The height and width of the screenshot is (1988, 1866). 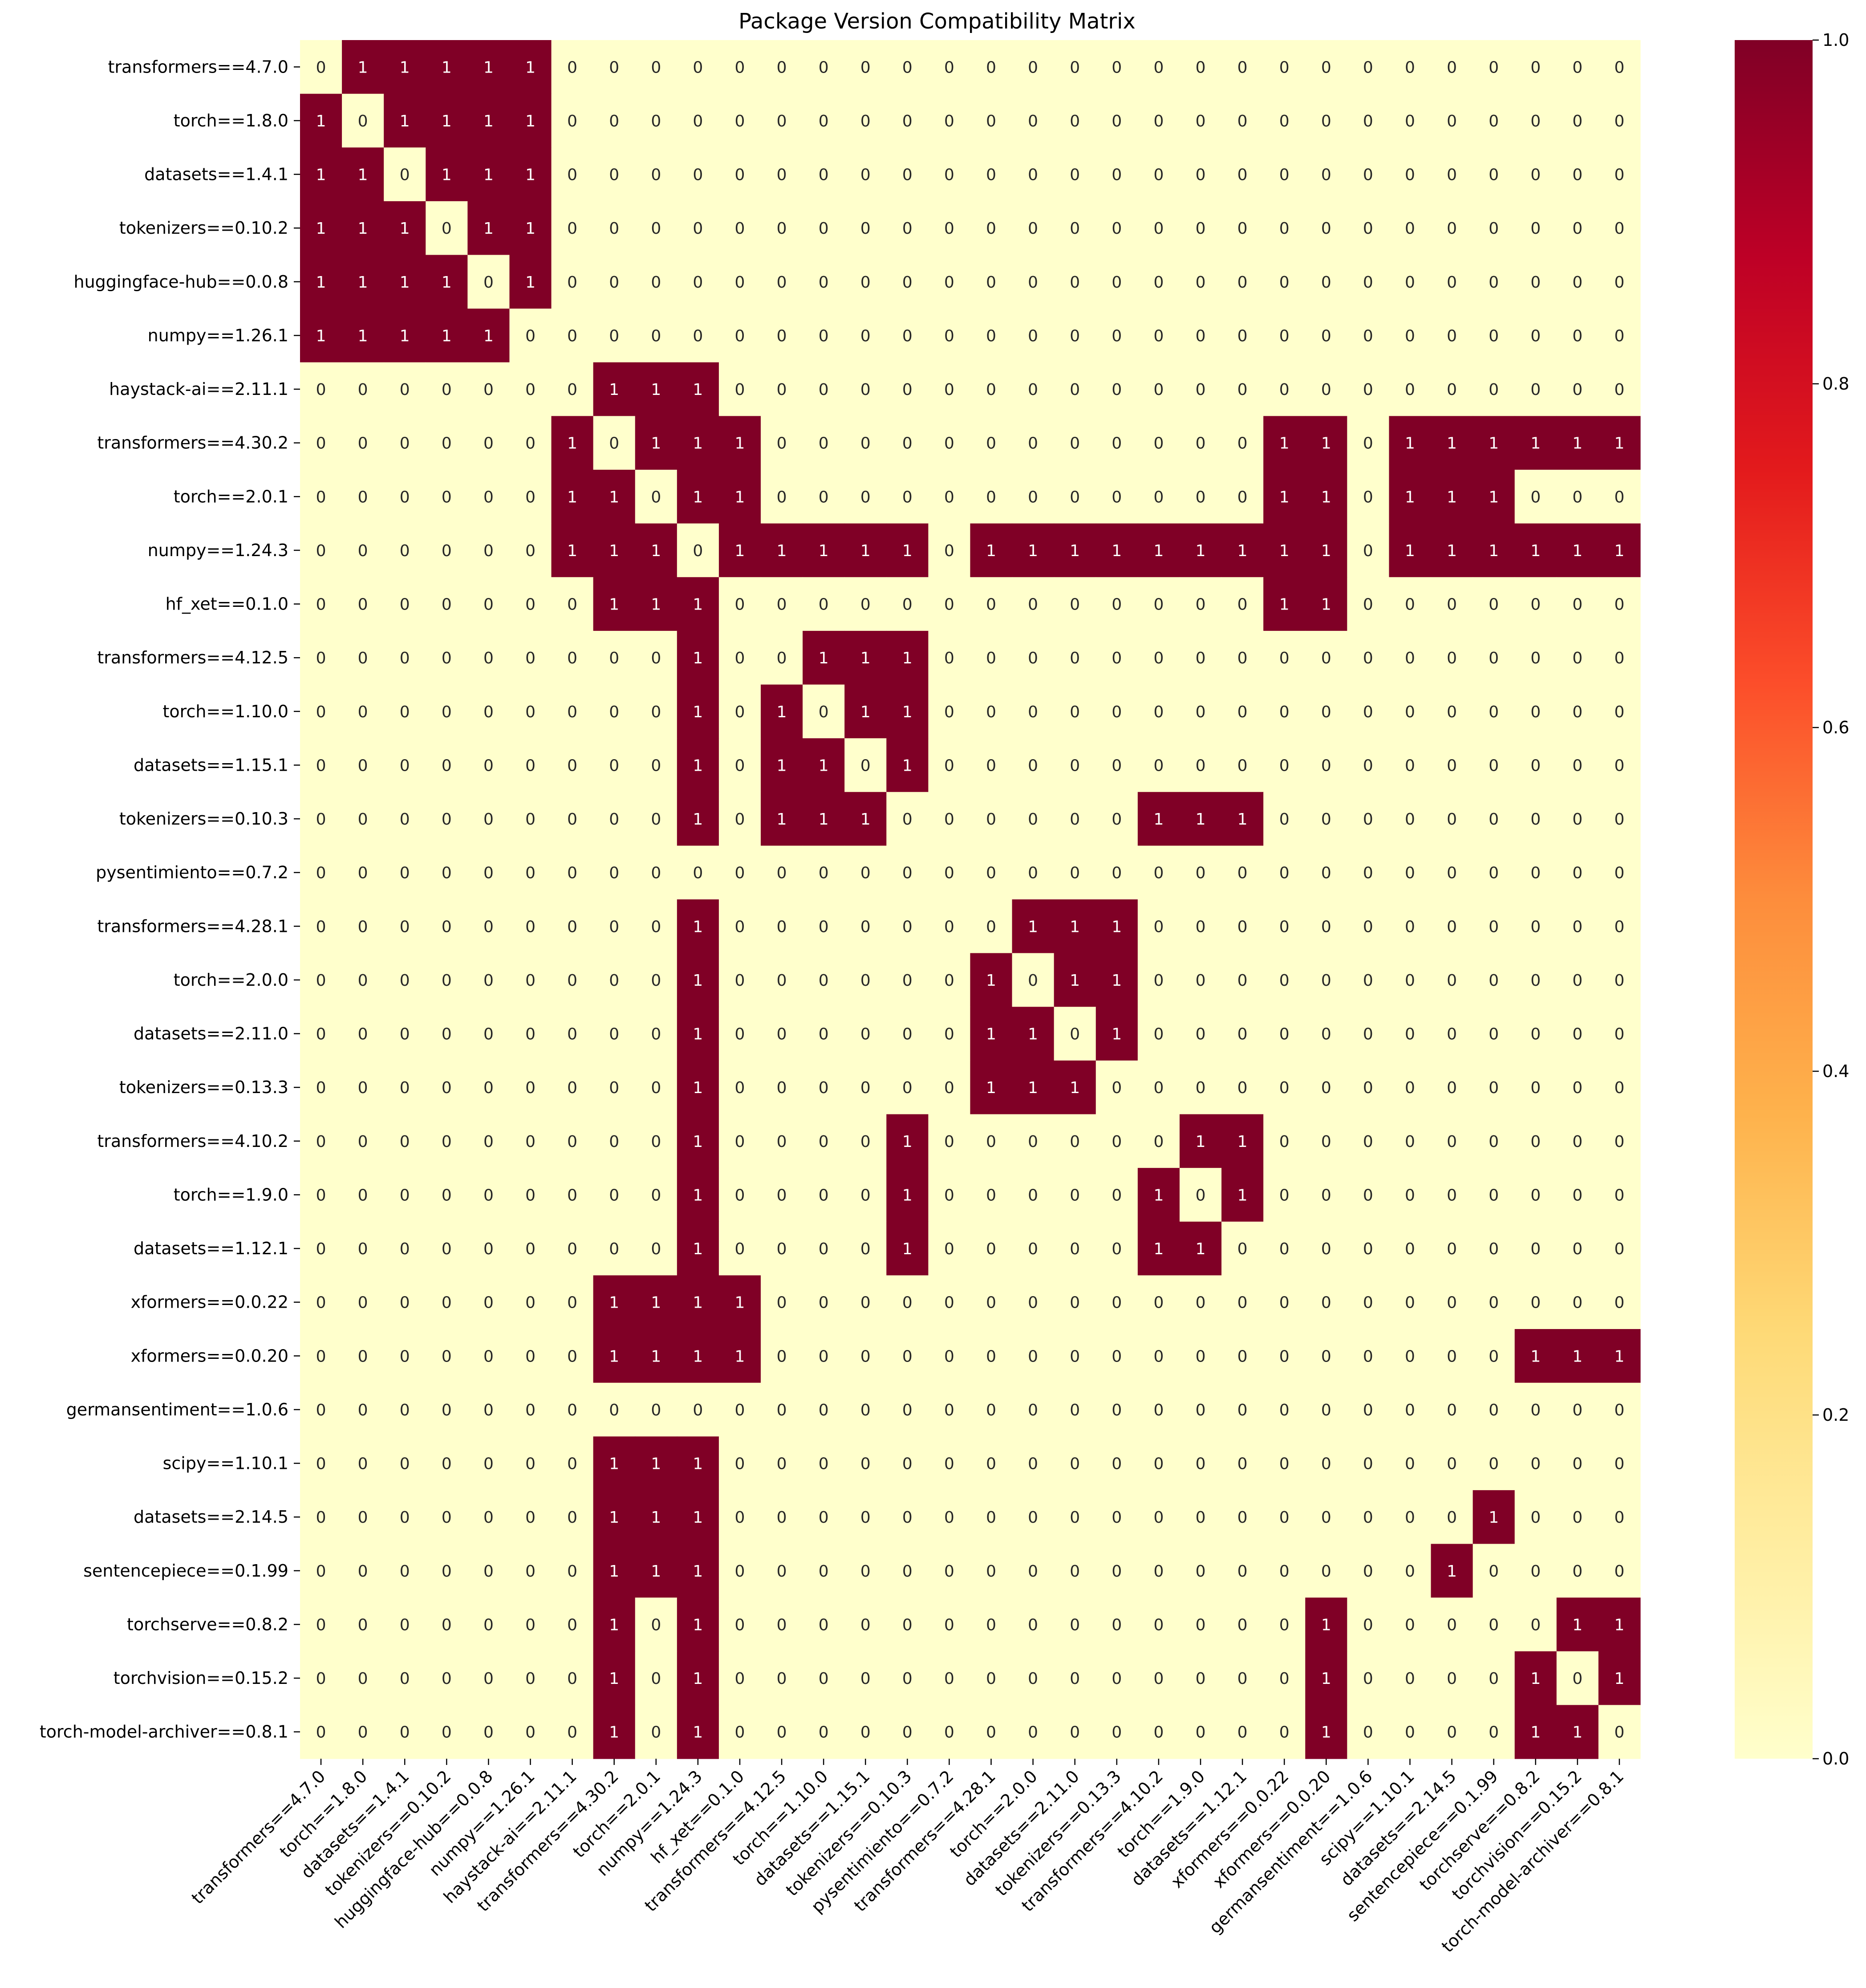 What do you see at coordinates (209, 1356) in the screenshot?
I see `y-tick-label: xformers==0.0.20` at bounding box center [209, 1356].